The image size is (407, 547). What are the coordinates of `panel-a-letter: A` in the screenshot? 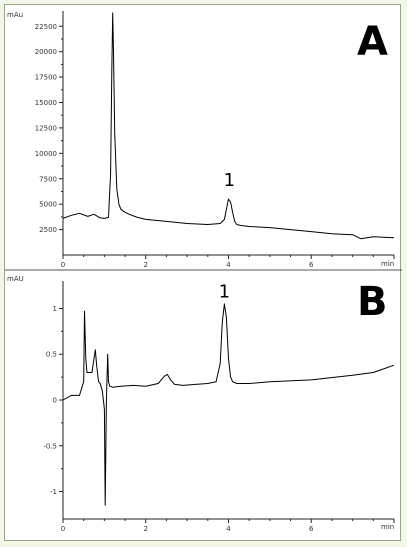 It's located at (372, 42).